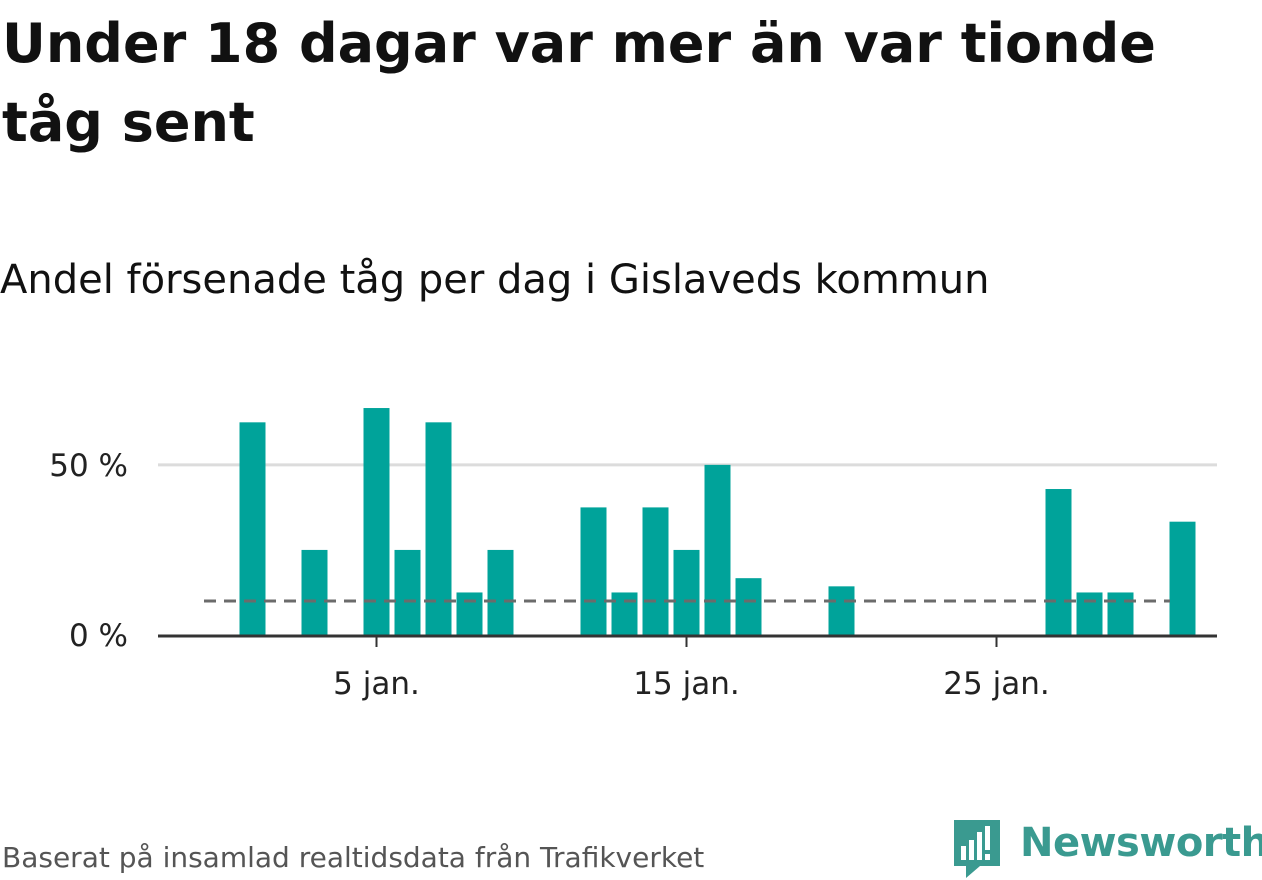  What do you see at coordinates (1141, 843) in the screenshot?
I see `brand-name: Newsworthy` at bounding box center [1141, 843].